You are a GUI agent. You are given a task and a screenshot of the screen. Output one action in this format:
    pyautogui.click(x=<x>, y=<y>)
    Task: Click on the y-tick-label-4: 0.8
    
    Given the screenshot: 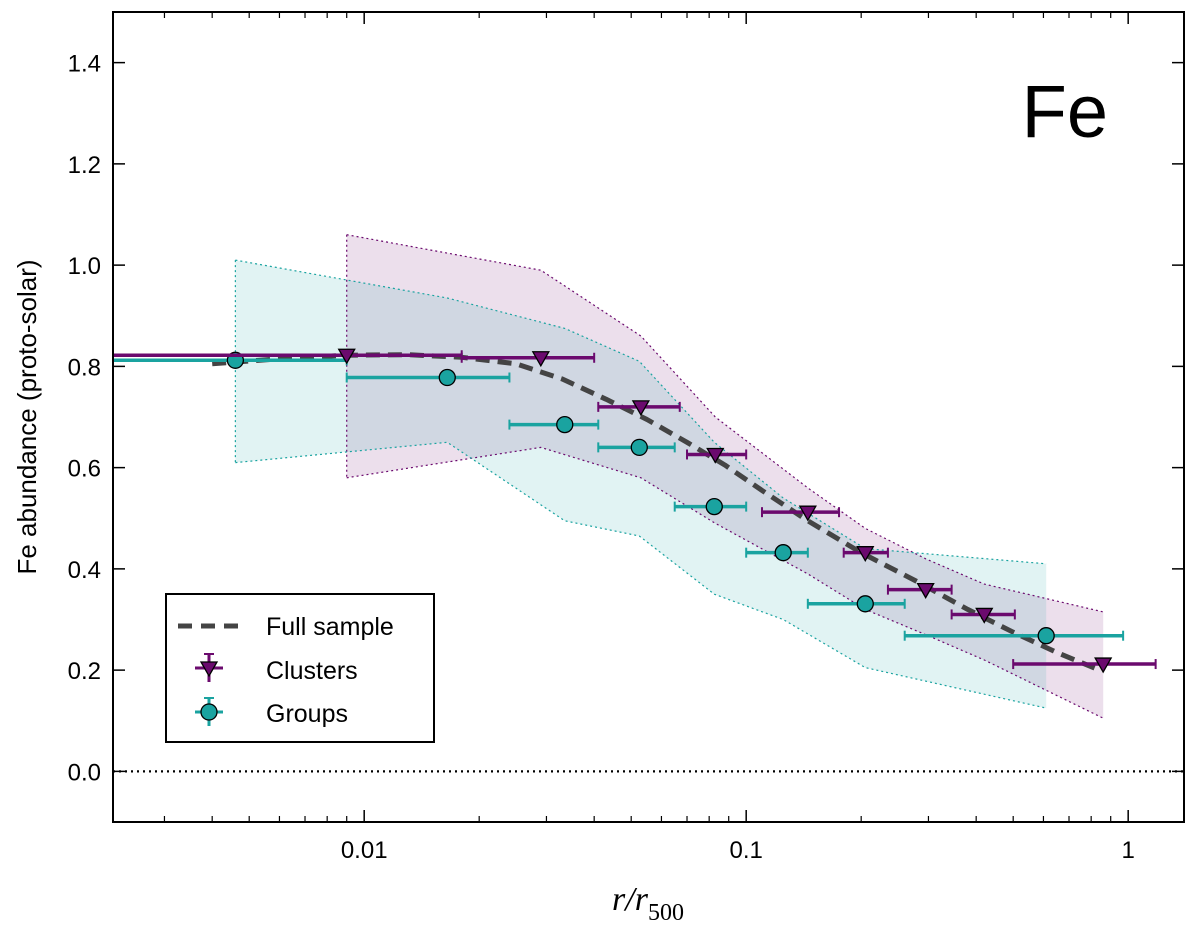 What is the action you would take?
    pyautogui.click(x=84, y=367)
    